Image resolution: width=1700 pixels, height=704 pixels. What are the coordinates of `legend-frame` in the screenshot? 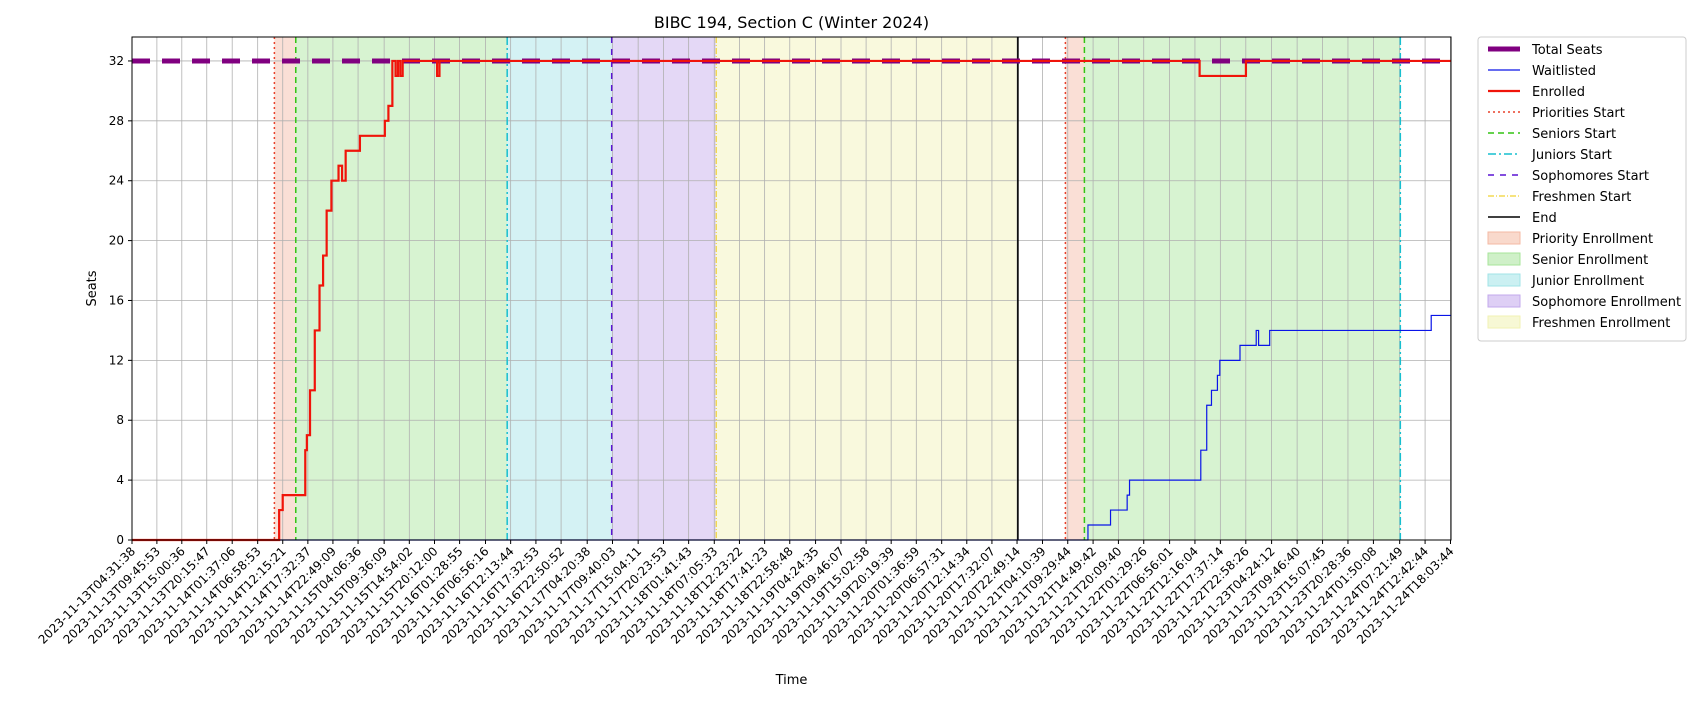 It's located at (1582, 189).